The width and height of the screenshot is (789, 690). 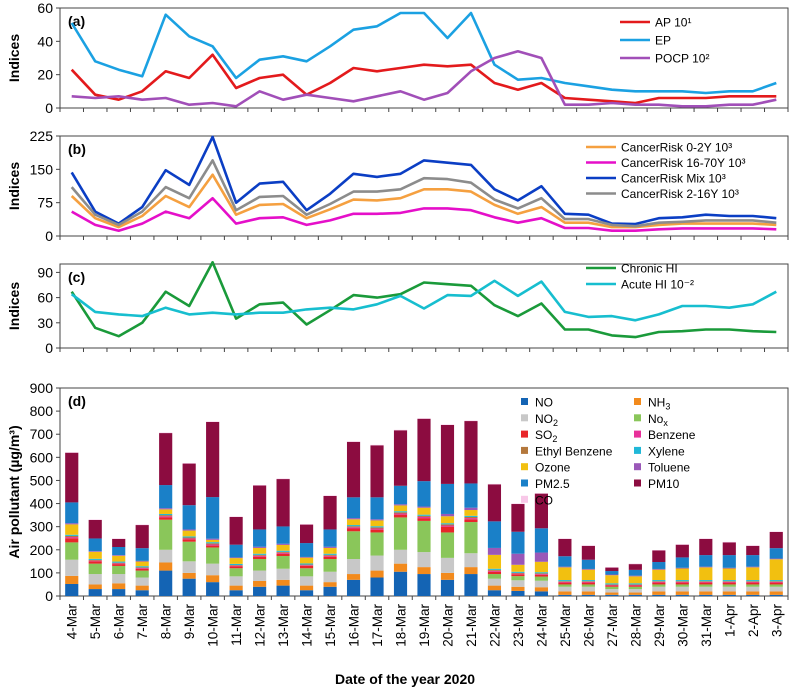 What do you see at coordinates (42, 136) in the screenshot?
I see `y-tick-label: 225` at bounding box center [42, 136].